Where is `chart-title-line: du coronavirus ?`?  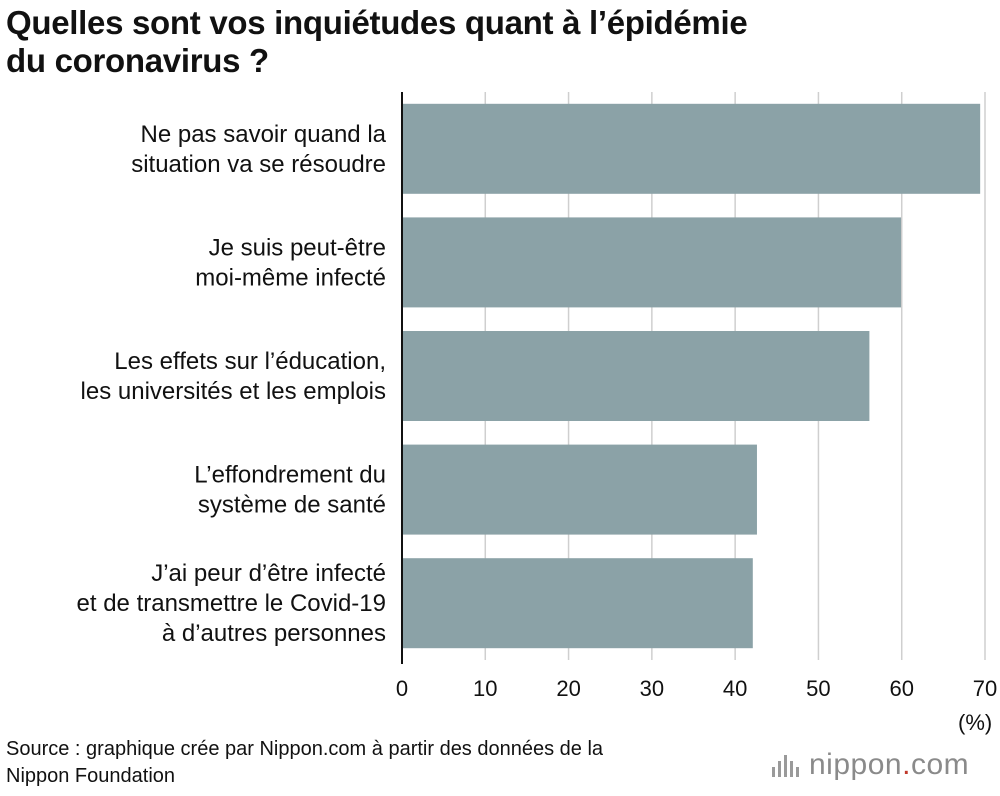 chart-title-line: du coronavirus ? is located at coordinates (137, 60).